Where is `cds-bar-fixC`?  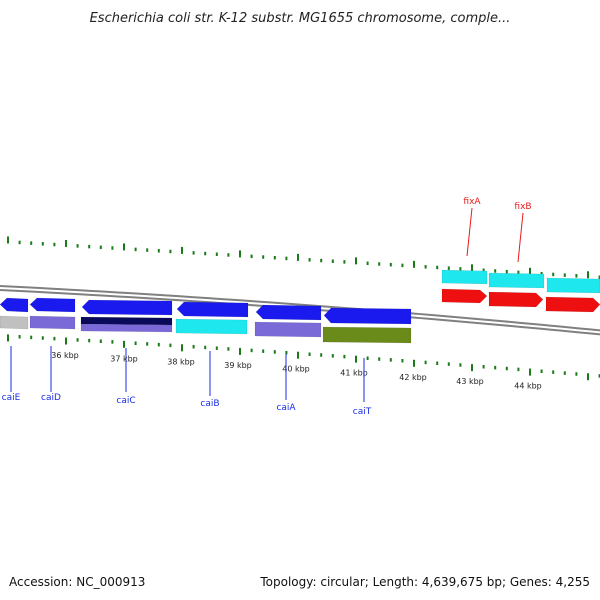 cds-bar-fixC is located at coordinates (573, 285).